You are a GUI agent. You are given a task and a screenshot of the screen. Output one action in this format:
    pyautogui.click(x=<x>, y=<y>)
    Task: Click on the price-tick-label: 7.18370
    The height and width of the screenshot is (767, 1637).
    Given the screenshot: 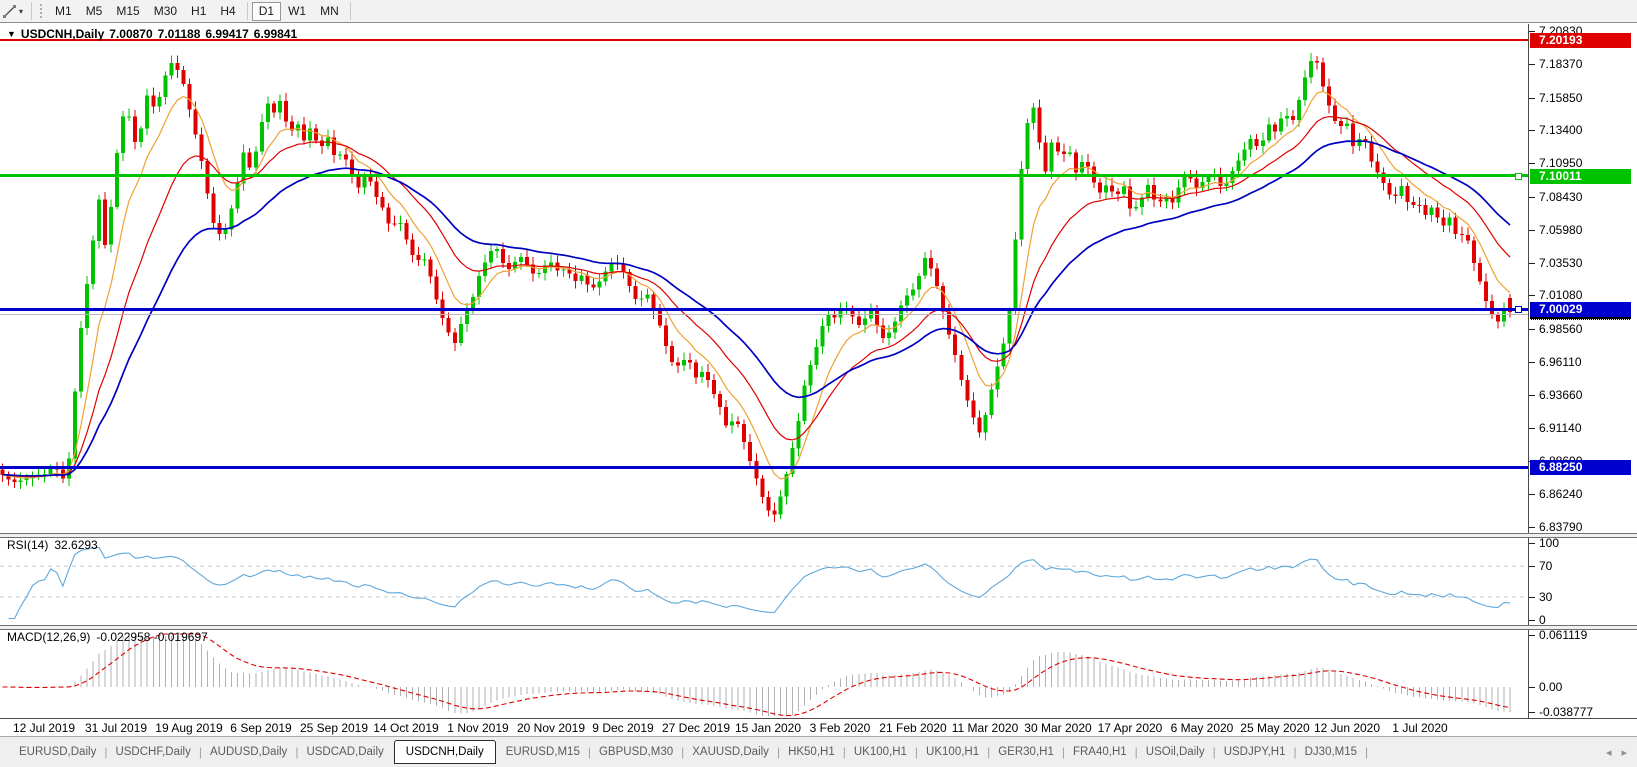 What is the action you would take?
    pyautogui.click(x=1561, y=64)
    